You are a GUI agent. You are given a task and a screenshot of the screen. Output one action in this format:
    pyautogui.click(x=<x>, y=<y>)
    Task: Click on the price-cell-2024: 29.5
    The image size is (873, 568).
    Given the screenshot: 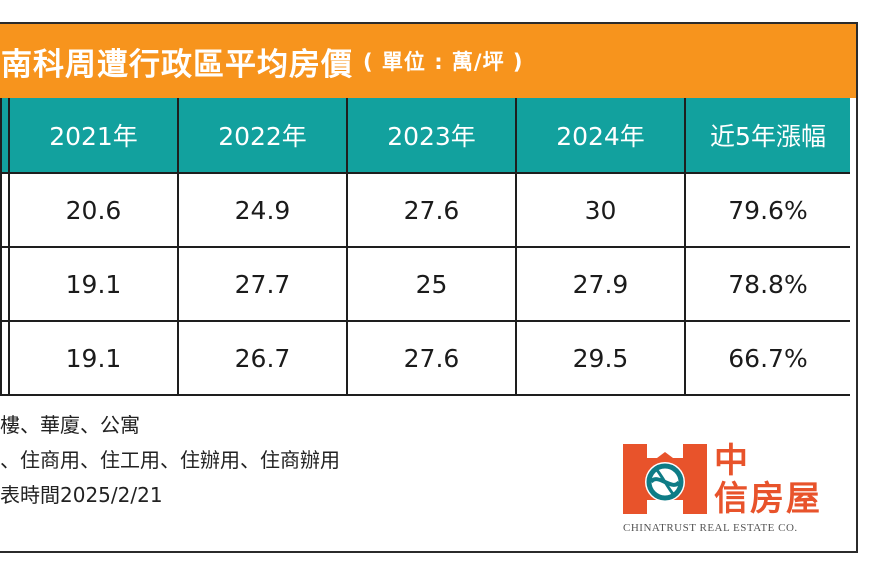 What is the action you would take?
    pyautogui.click(x=600, y=358)
    